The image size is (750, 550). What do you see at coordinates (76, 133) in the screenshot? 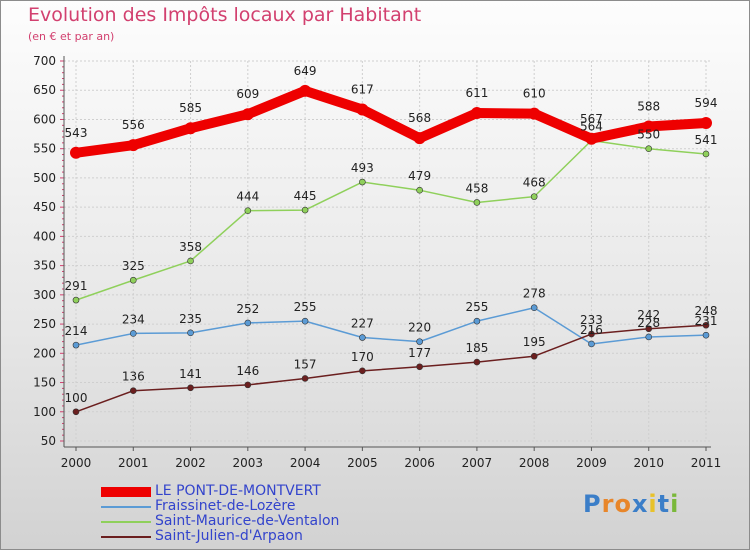
I see `data-label: 543` at bounding box center [76, 133].